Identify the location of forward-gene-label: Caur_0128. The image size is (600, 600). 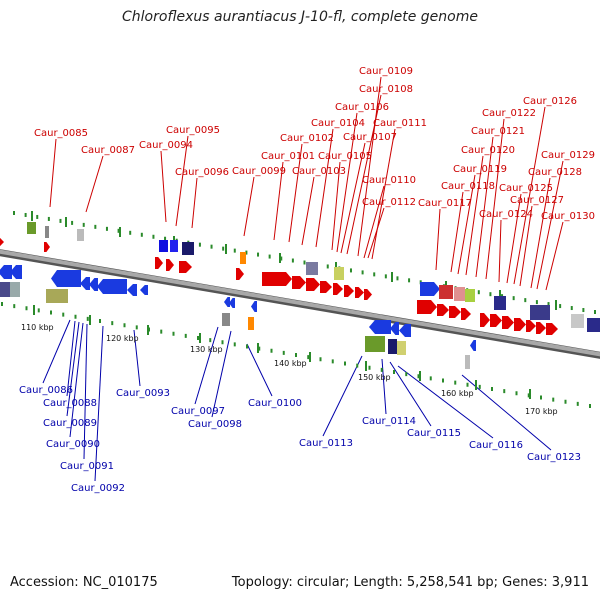
(555, 172).